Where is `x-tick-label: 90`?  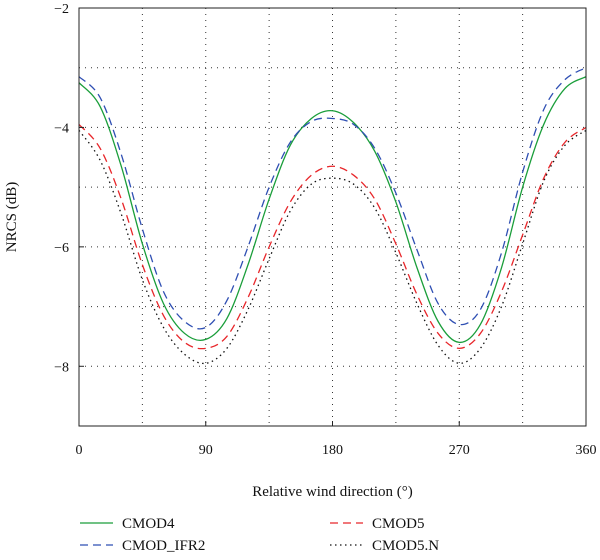 x-tick-label: 90 is located at coordinates (206, 450).